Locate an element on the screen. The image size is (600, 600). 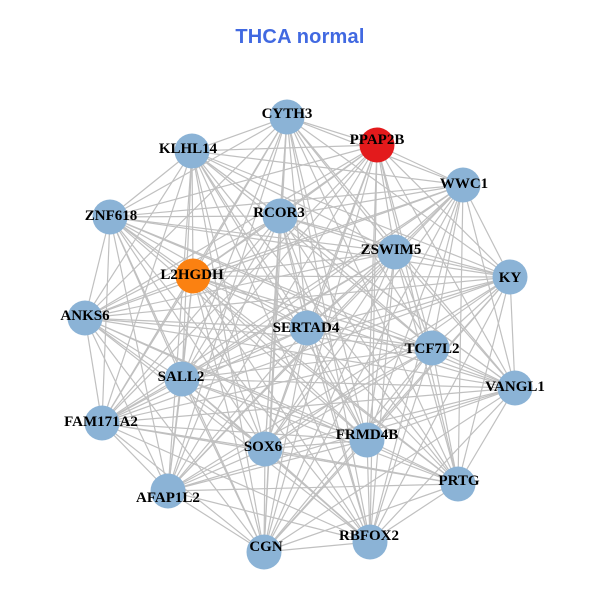
node-label-KY: KY is located at coordinates (510, 278).